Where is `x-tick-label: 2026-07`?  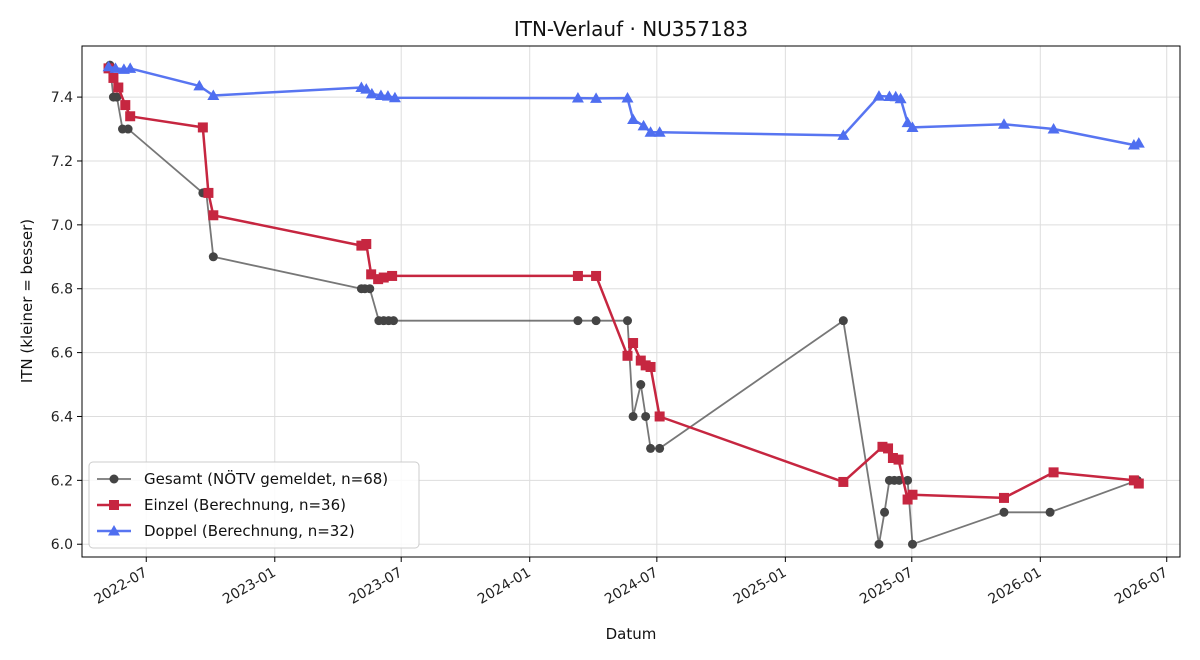
x-tick-label: 2026-07 is located at coordinates (1141, 586).